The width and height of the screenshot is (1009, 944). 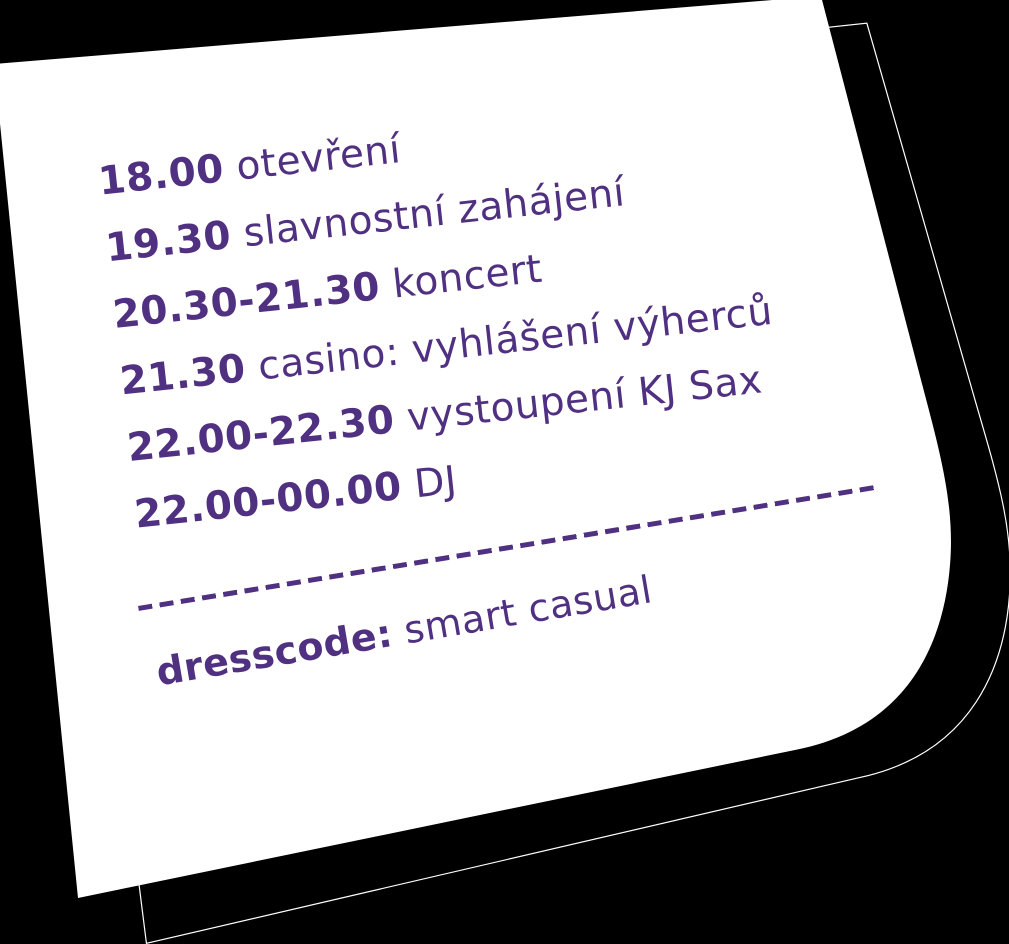 What do you see at coordinates (467, 277) in the screenshot?
I see `event-label: koncert` at bounding box center [467, 277].